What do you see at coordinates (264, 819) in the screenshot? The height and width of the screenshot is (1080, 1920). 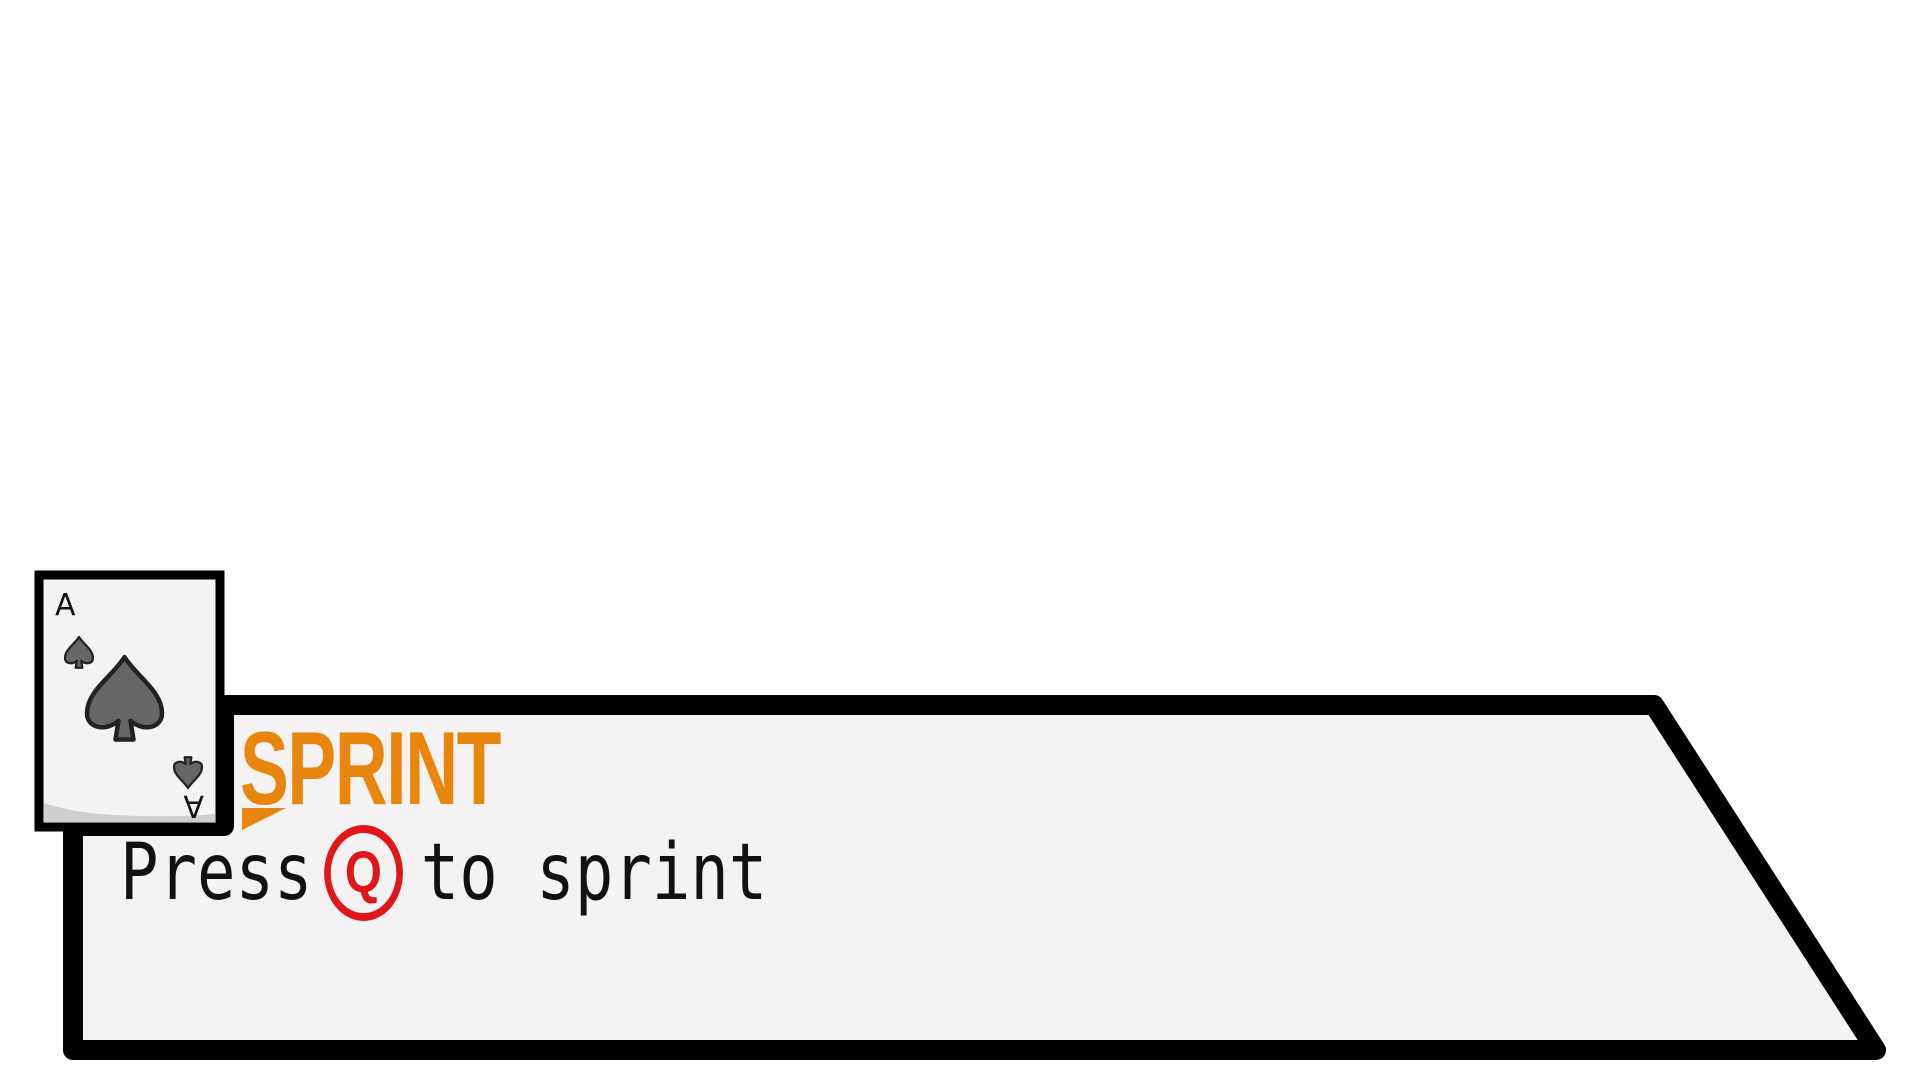 I see `title-slash-mark` at bounding box center [264, 819].